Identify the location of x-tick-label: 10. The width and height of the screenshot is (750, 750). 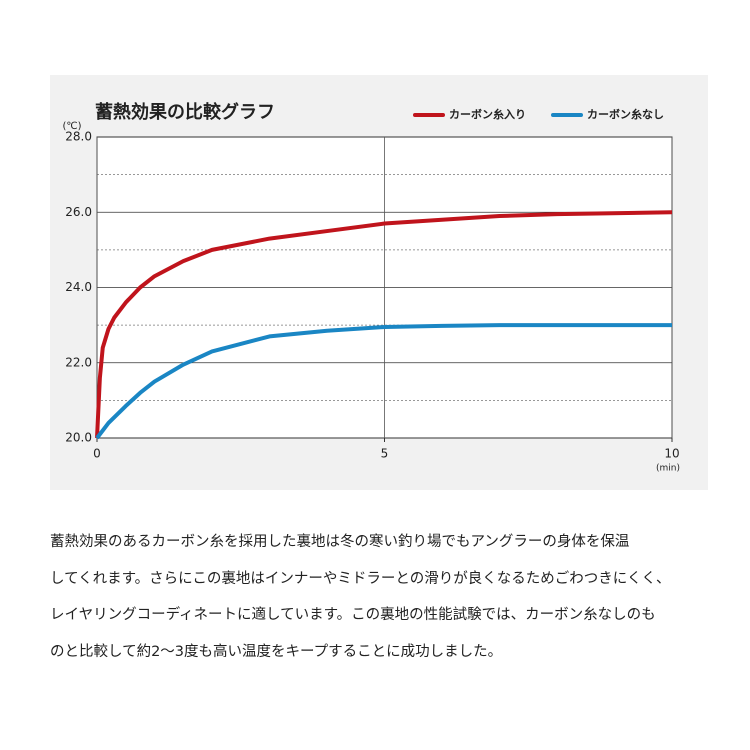
(671, 454).